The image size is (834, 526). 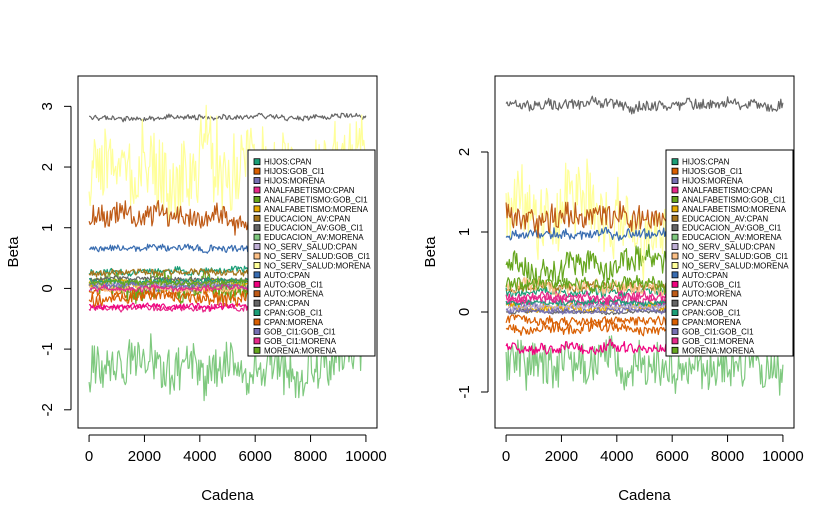 I want to click on x-tick-label: 10000, so click(x=783, y=456).